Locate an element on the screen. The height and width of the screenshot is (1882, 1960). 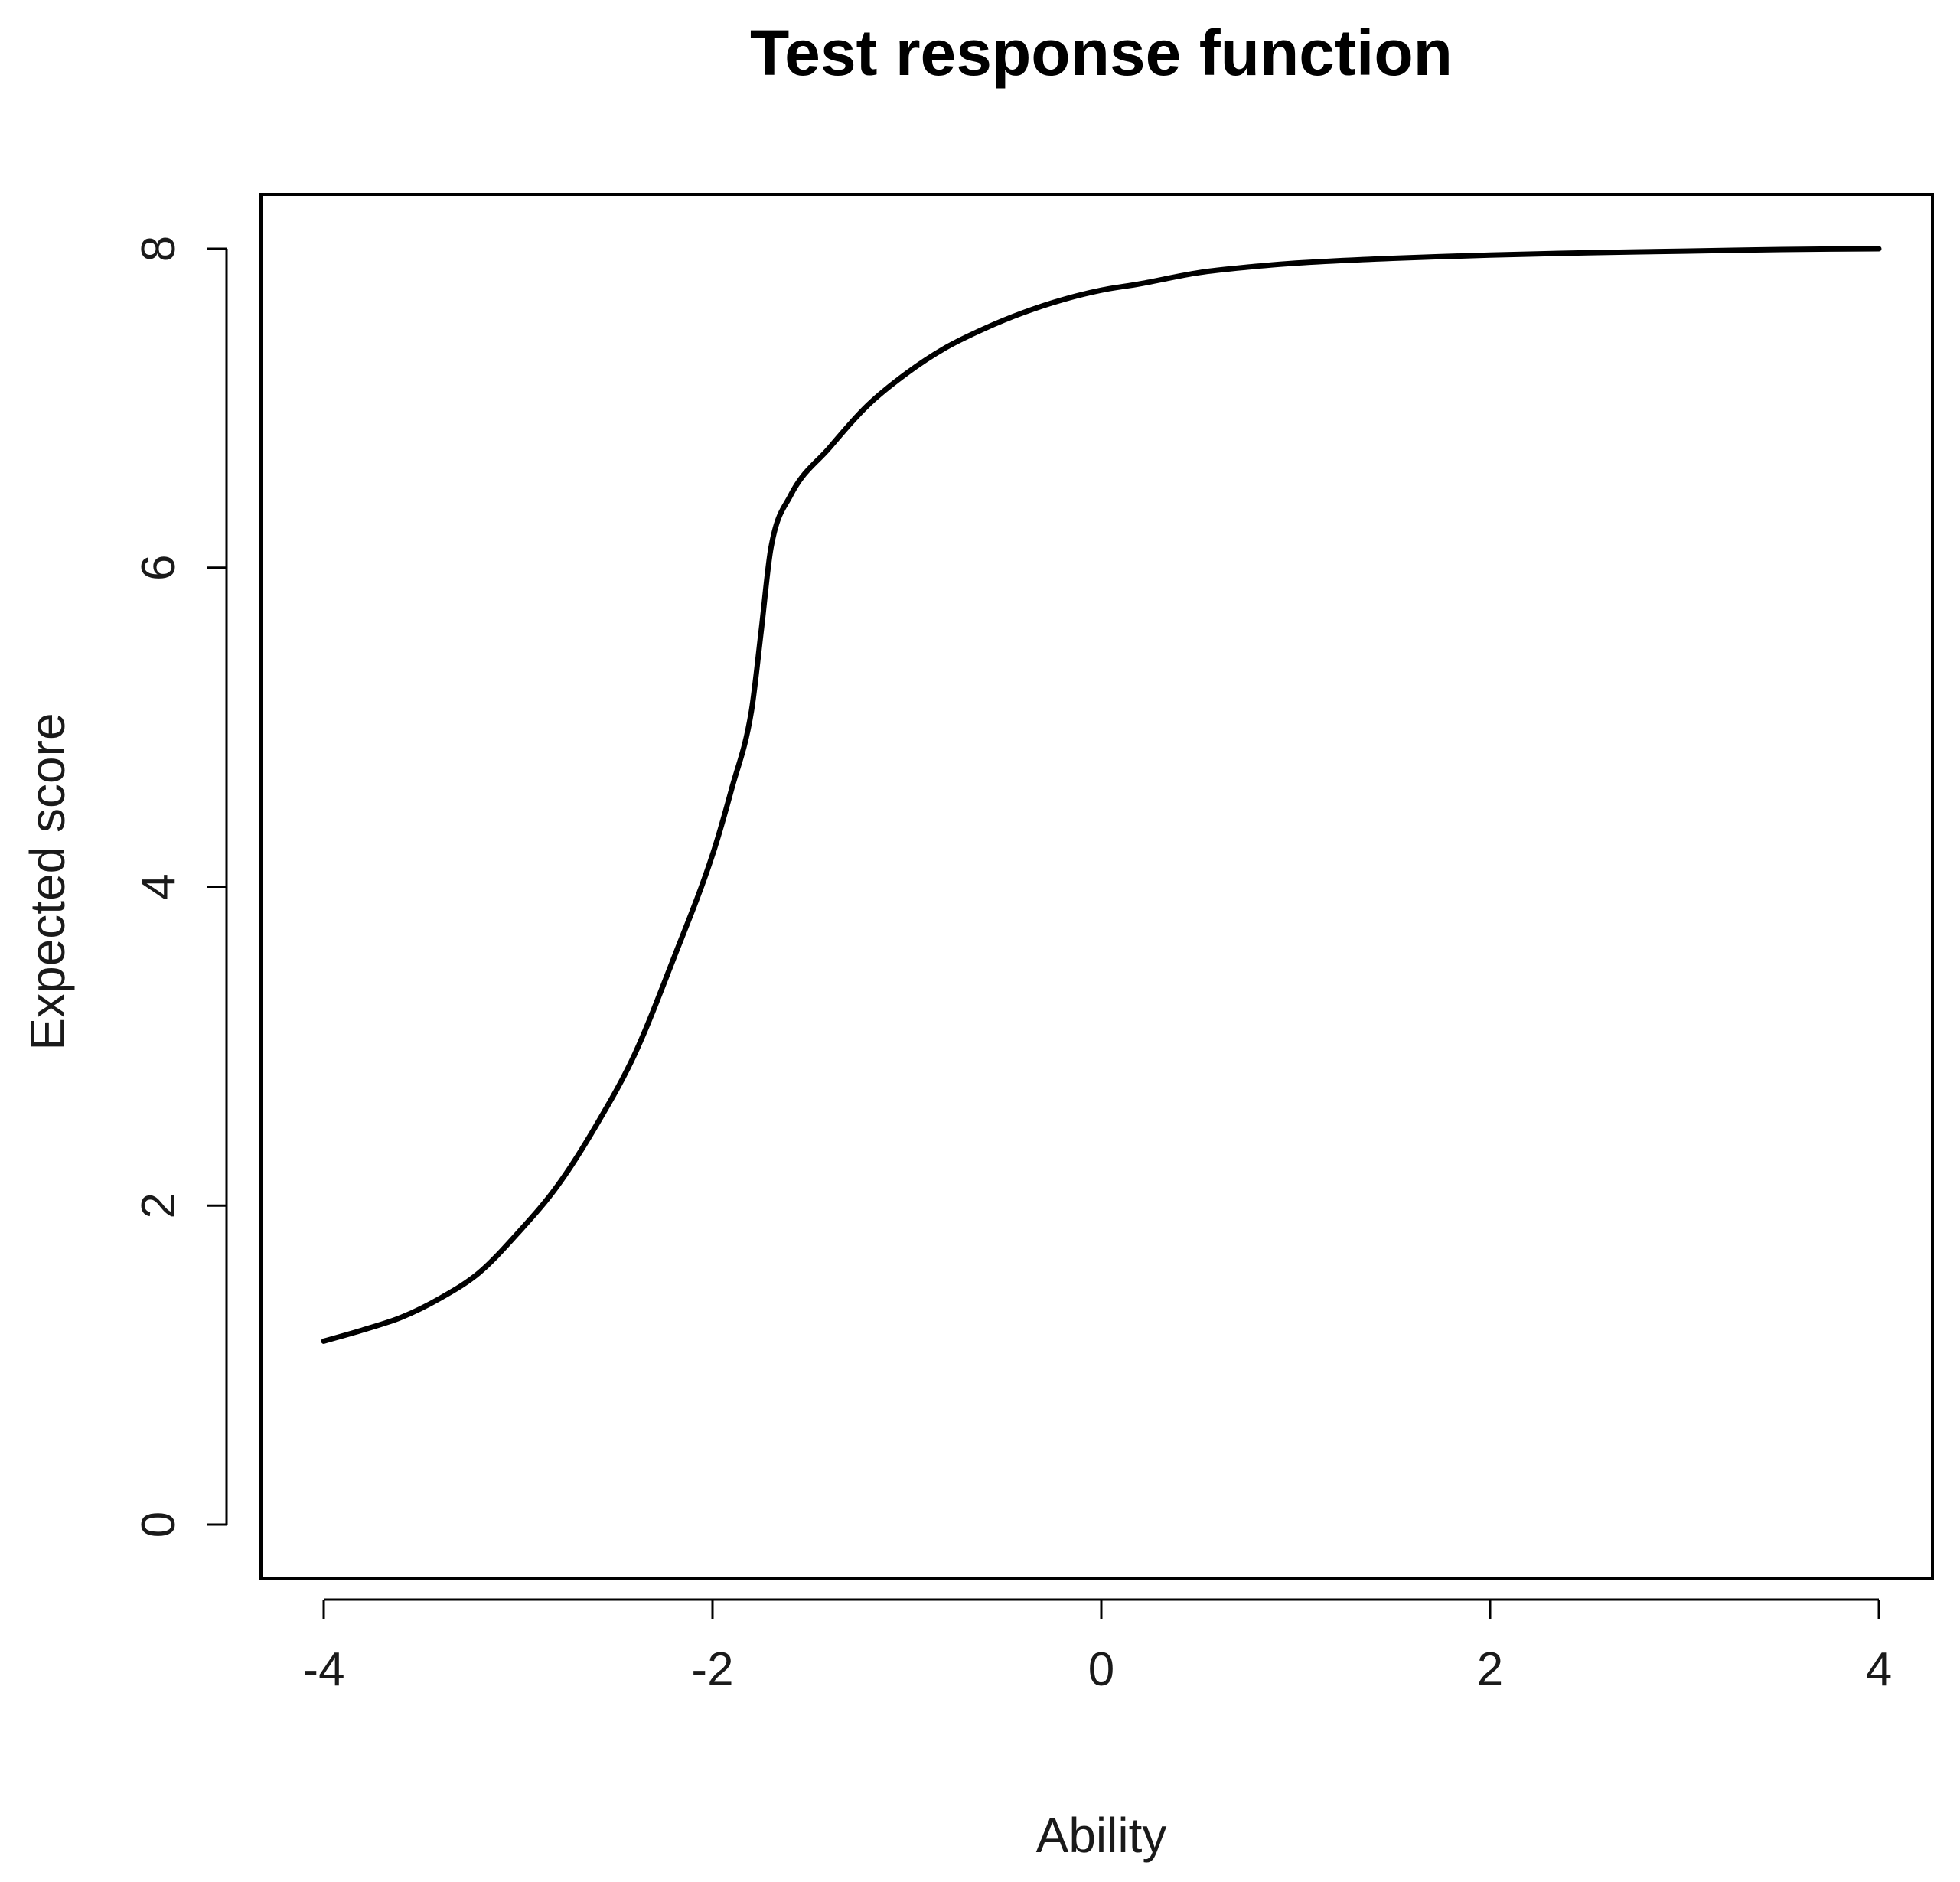
x-axis-label: Ability is located at coordinates (1101, 1835).